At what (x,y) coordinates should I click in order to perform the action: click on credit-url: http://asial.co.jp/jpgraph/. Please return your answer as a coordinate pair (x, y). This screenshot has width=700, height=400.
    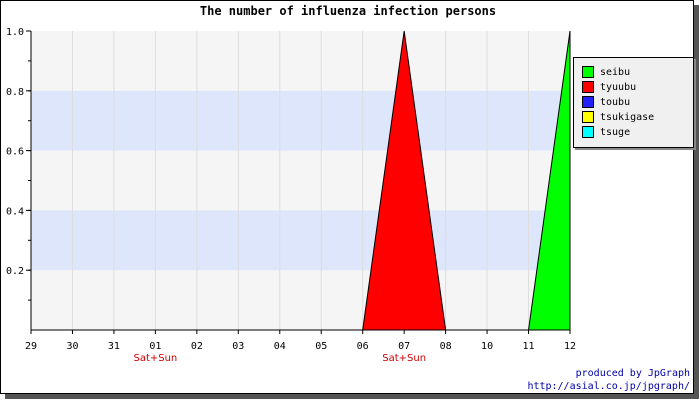
    Looking at the image, I should click on (608, 386).